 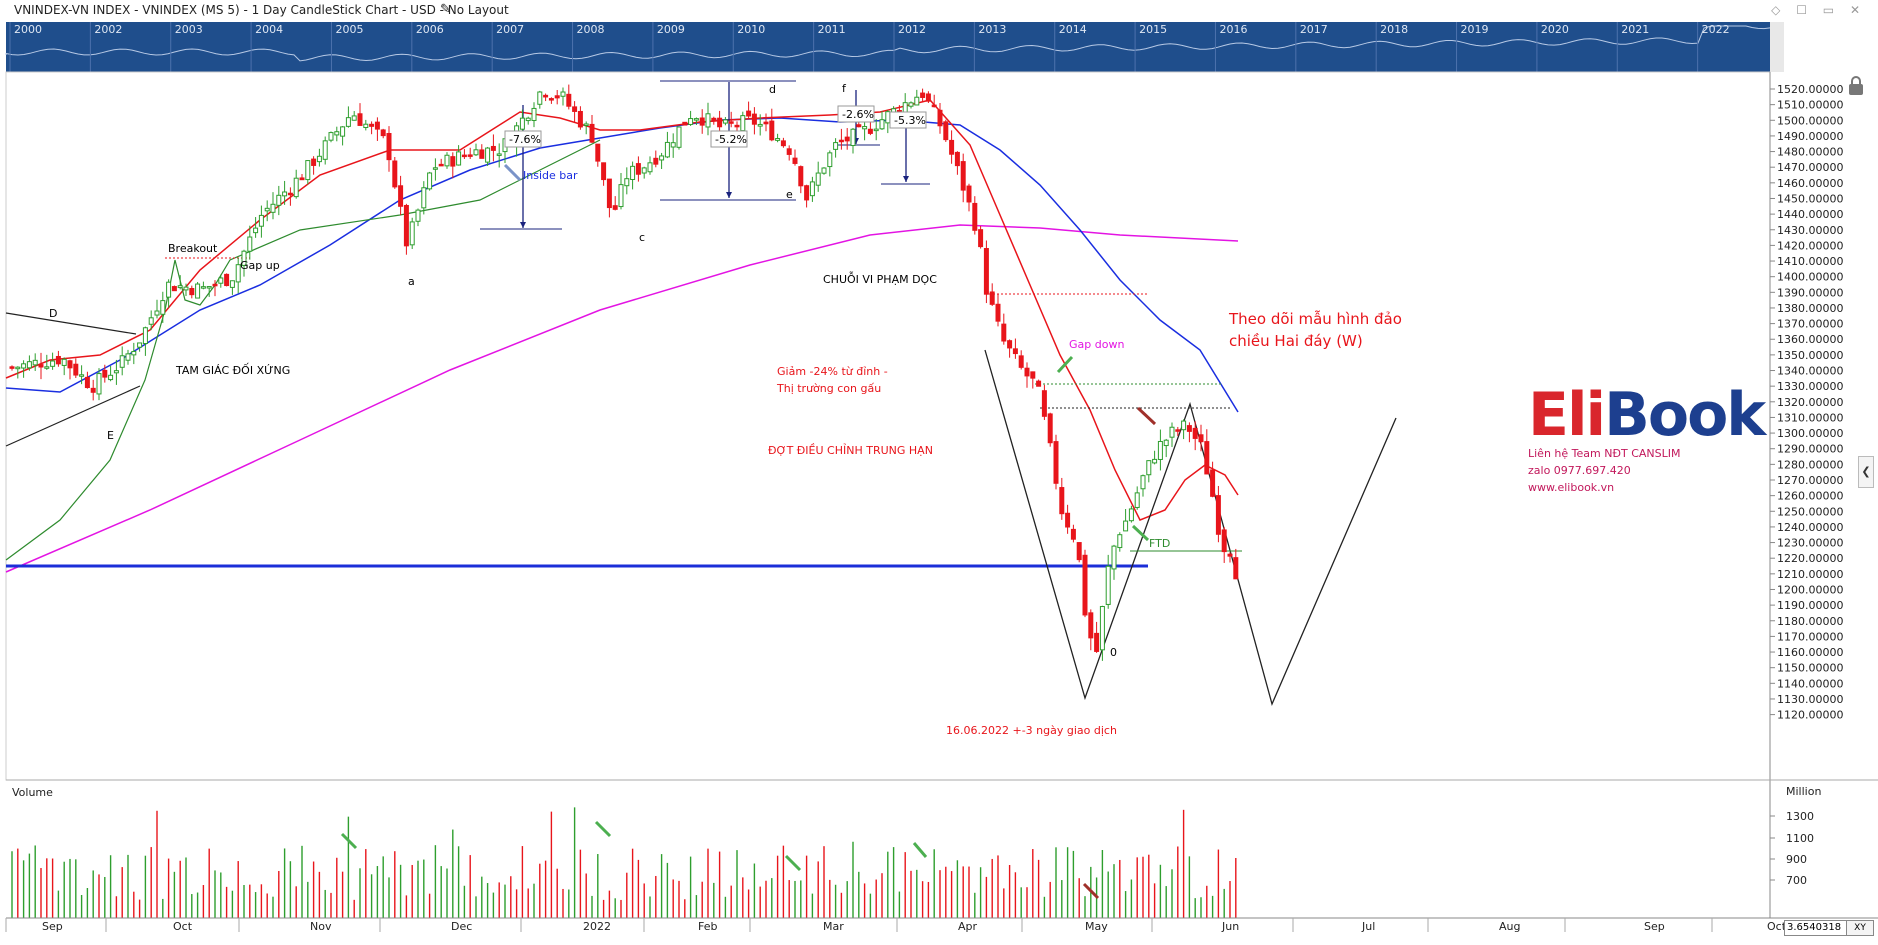 I want to click on volume-tick-label: 1100, so click(x=1800, y=838).